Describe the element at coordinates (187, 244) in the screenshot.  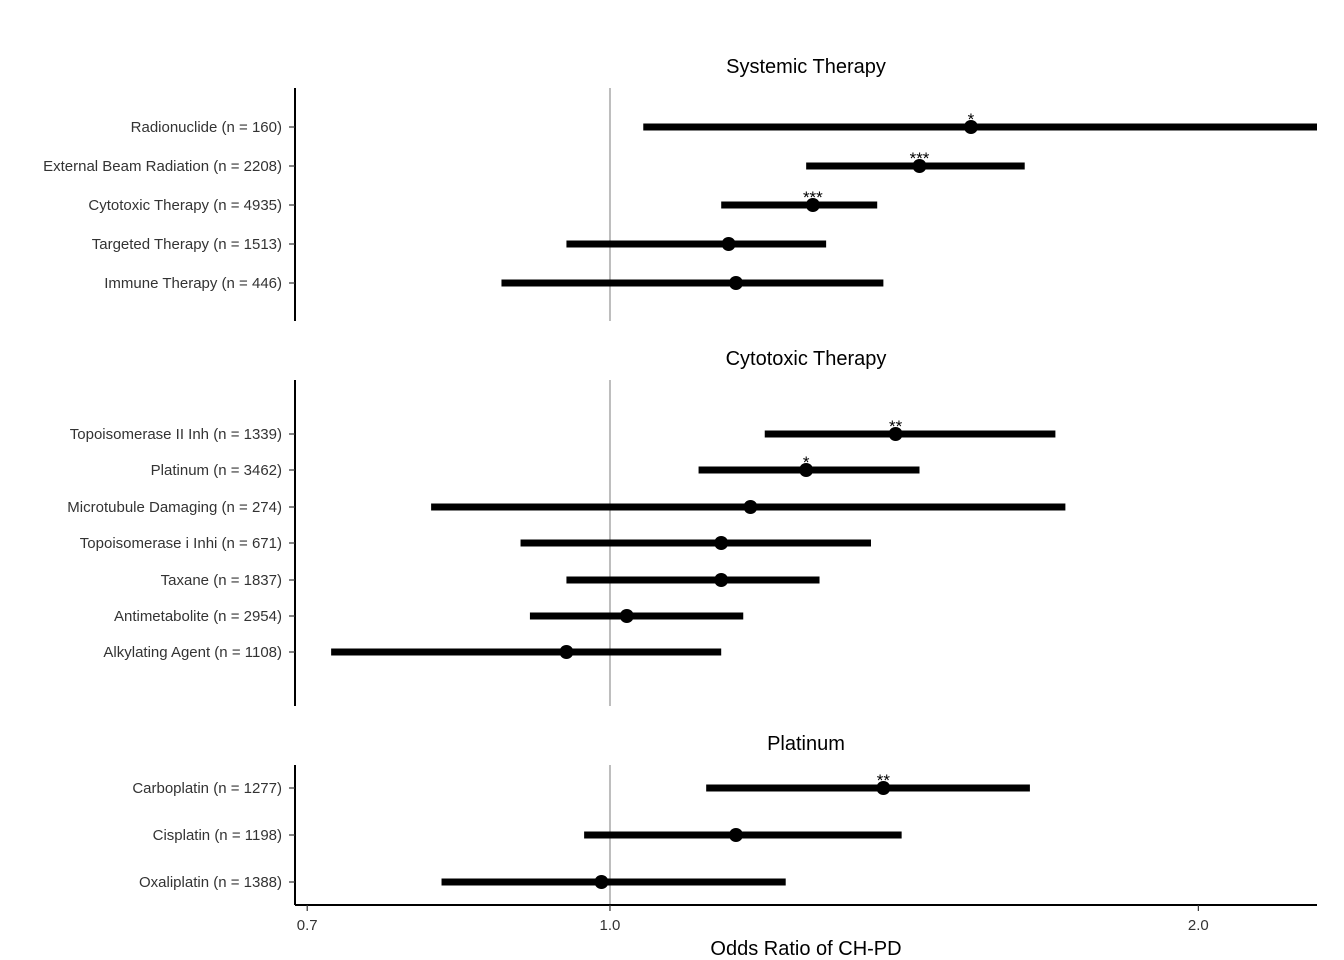
I see `row-label: Targeted Therapy (n = 1513)` at that location.